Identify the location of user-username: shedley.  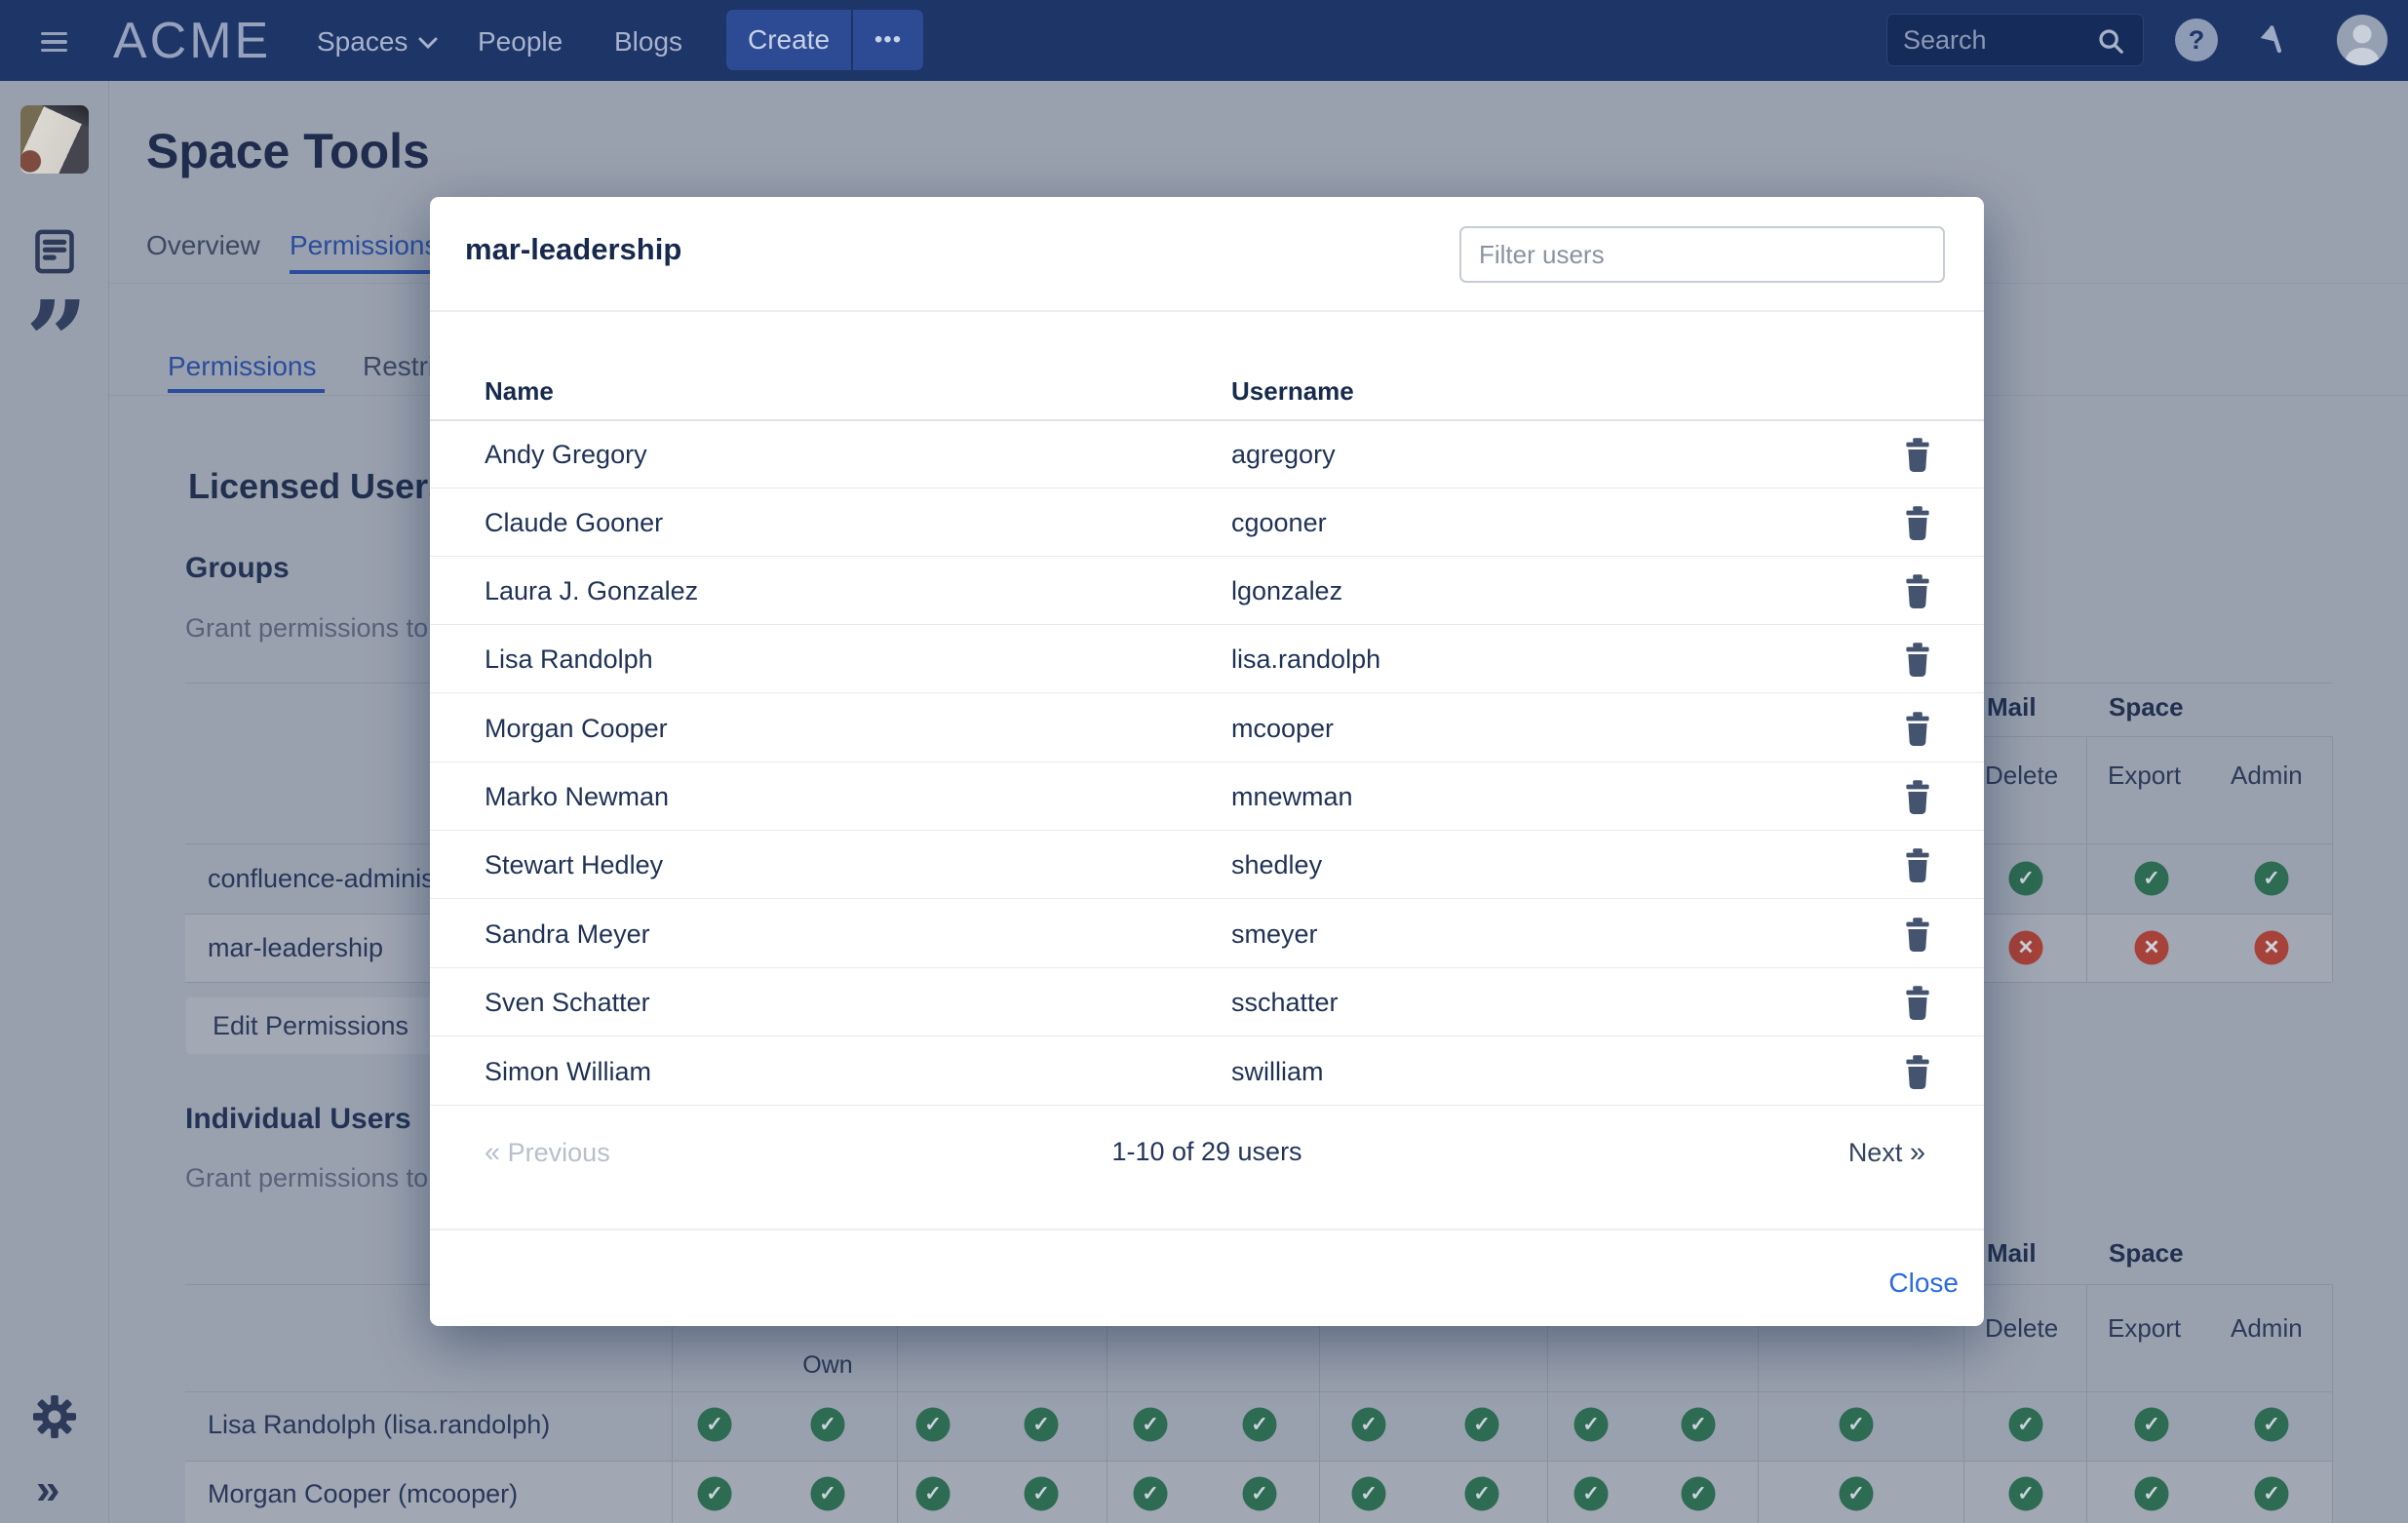
(1277, 864).